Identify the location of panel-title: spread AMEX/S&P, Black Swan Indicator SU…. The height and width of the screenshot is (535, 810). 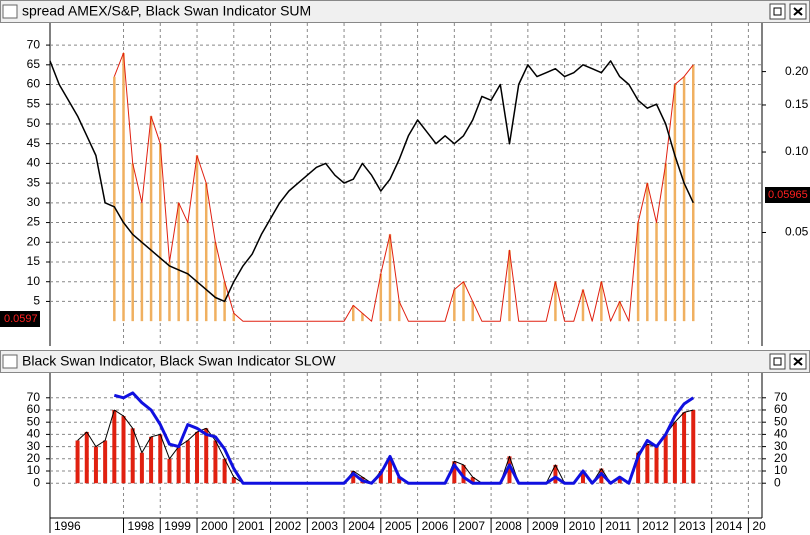
(166, 11).